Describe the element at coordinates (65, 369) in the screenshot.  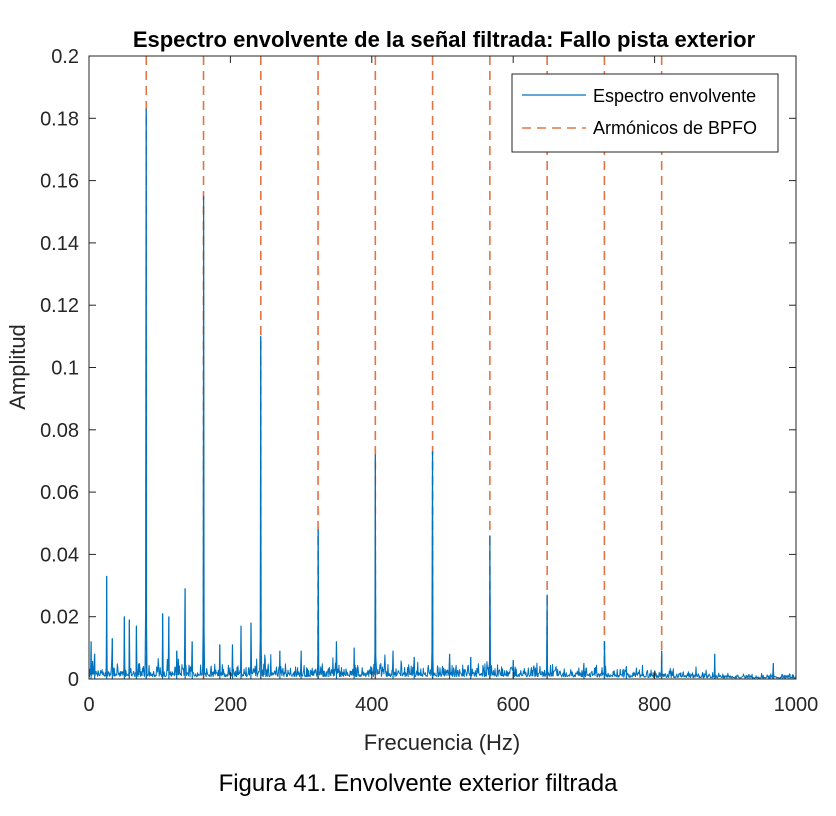
I see `y-tick-label: 0.1` at that location.